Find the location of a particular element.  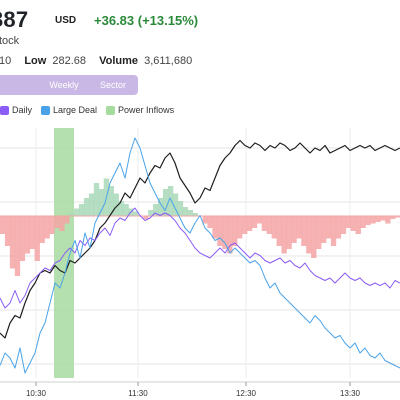

legend-daily: Daily is located at coordinates (16, 110).